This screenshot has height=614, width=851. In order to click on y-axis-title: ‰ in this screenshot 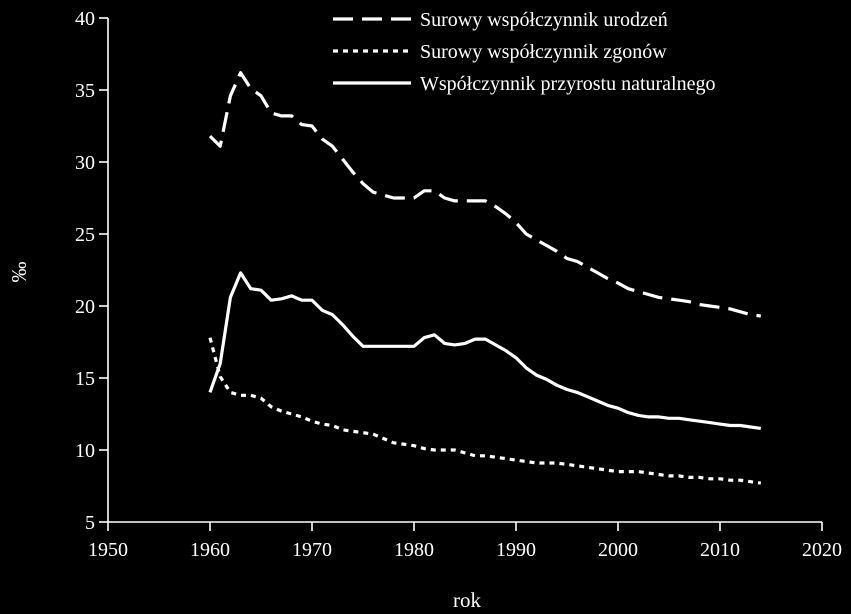, I will do `click(19, 272)`.